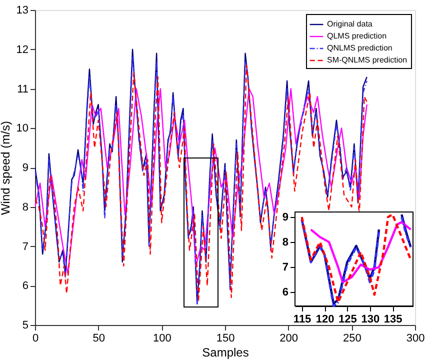  What do you see at coordinates (347, 320) in the screenshot?
I see `x-tick-label: 125` at bounding box center [347, 320].